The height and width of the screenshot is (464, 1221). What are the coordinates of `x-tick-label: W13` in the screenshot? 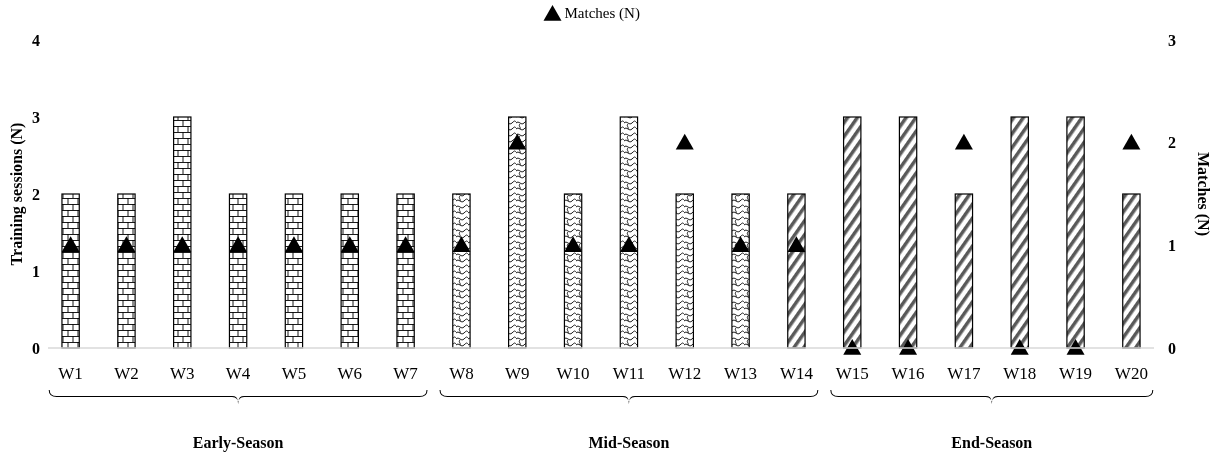 It's located at (741, 373).